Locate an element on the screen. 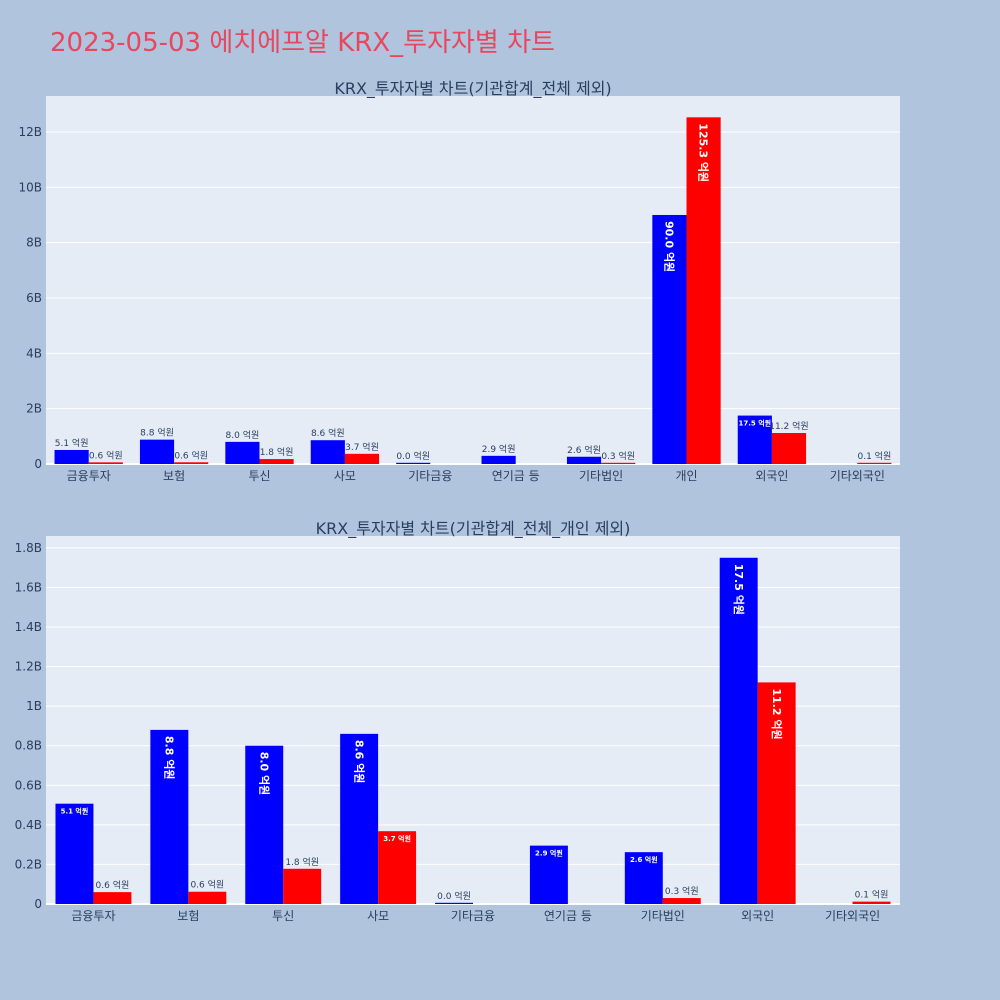 Image resolution: width=1000 pixels, height=1000 pixels. y-tick-label: 0.6B is located at coordinates (28, 785).